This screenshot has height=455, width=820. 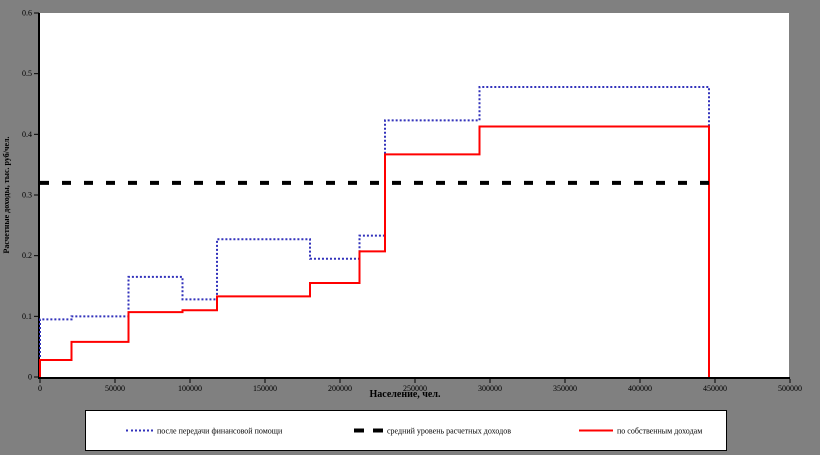 I want to click on y-tick-label: 0.5, so click(x=27, y=73).